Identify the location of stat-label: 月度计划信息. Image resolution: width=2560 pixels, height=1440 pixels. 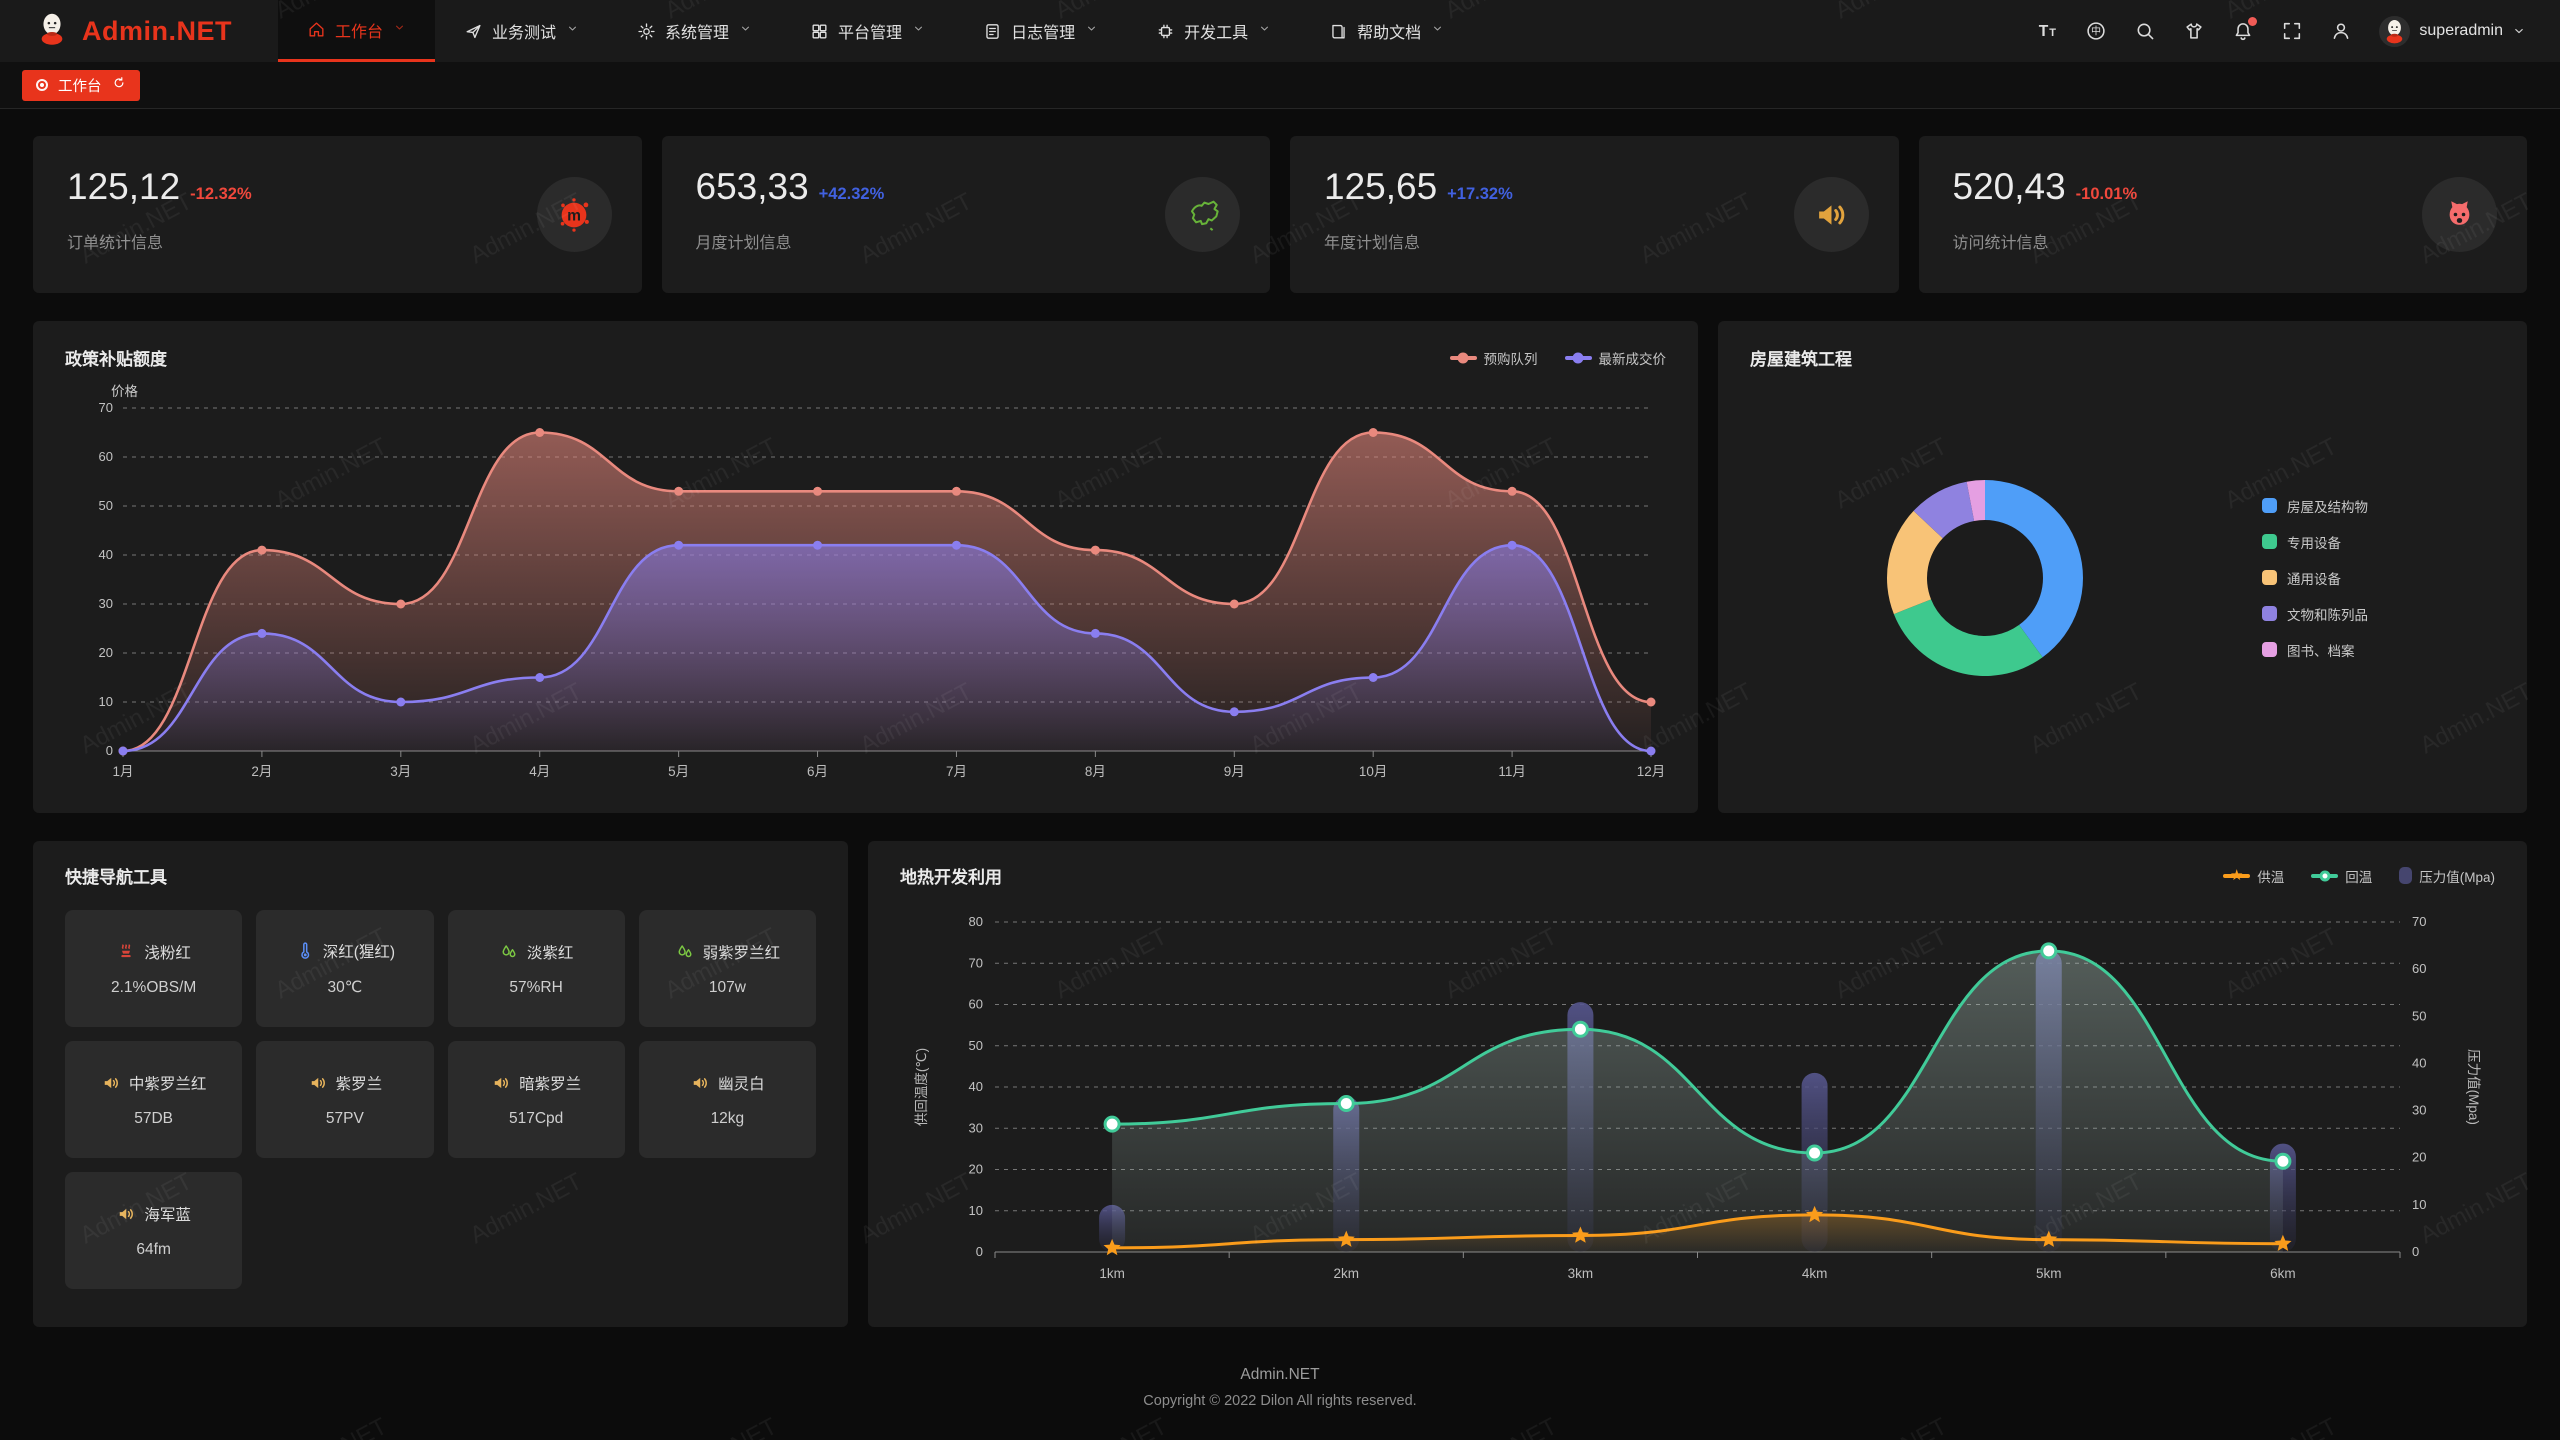
(743, 243).